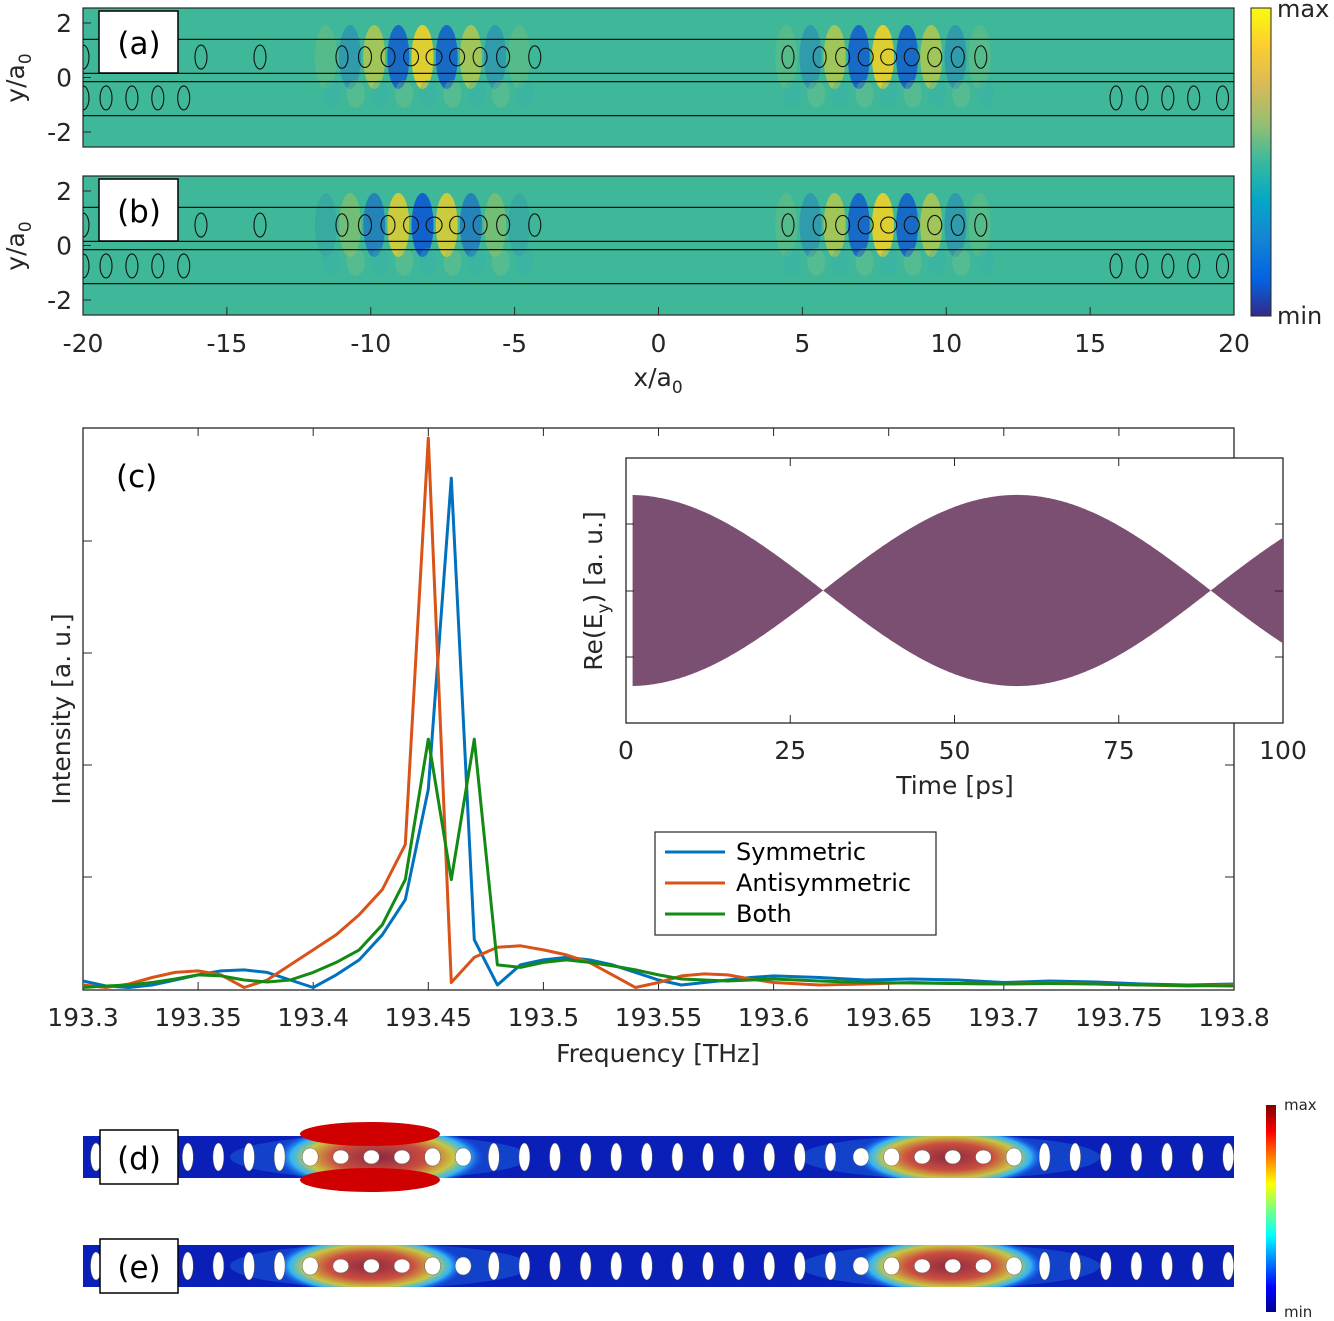  What do you see at coordinates (764, 914) in the screenshot?
I see `legend-label-both: Both` at bounding box center [764, 914].